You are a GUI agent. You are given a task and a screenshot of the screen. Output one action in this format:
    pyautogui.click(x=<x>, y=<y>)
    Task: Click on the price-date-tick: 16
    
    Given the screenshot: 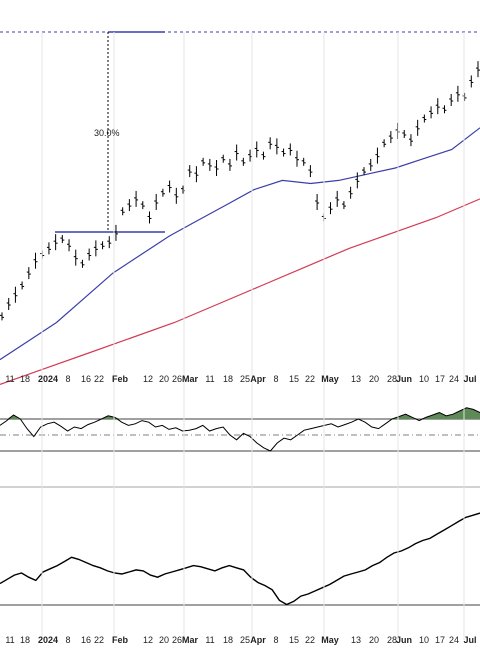 What is the action you would take?
    pyautogui.click(x=86, y=379)
    